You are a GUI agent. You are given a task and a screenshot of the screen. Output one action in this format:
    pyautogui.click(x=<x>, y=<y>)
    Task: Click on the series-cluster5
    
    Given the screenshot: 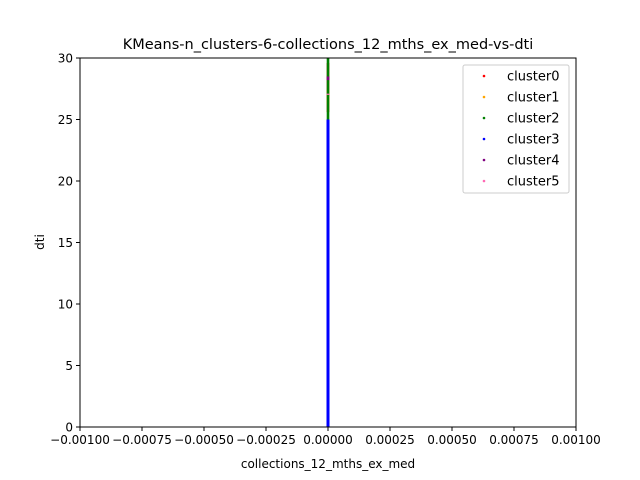 What is the action you would take?
    pyautogui.click(x=328, y=94)
    